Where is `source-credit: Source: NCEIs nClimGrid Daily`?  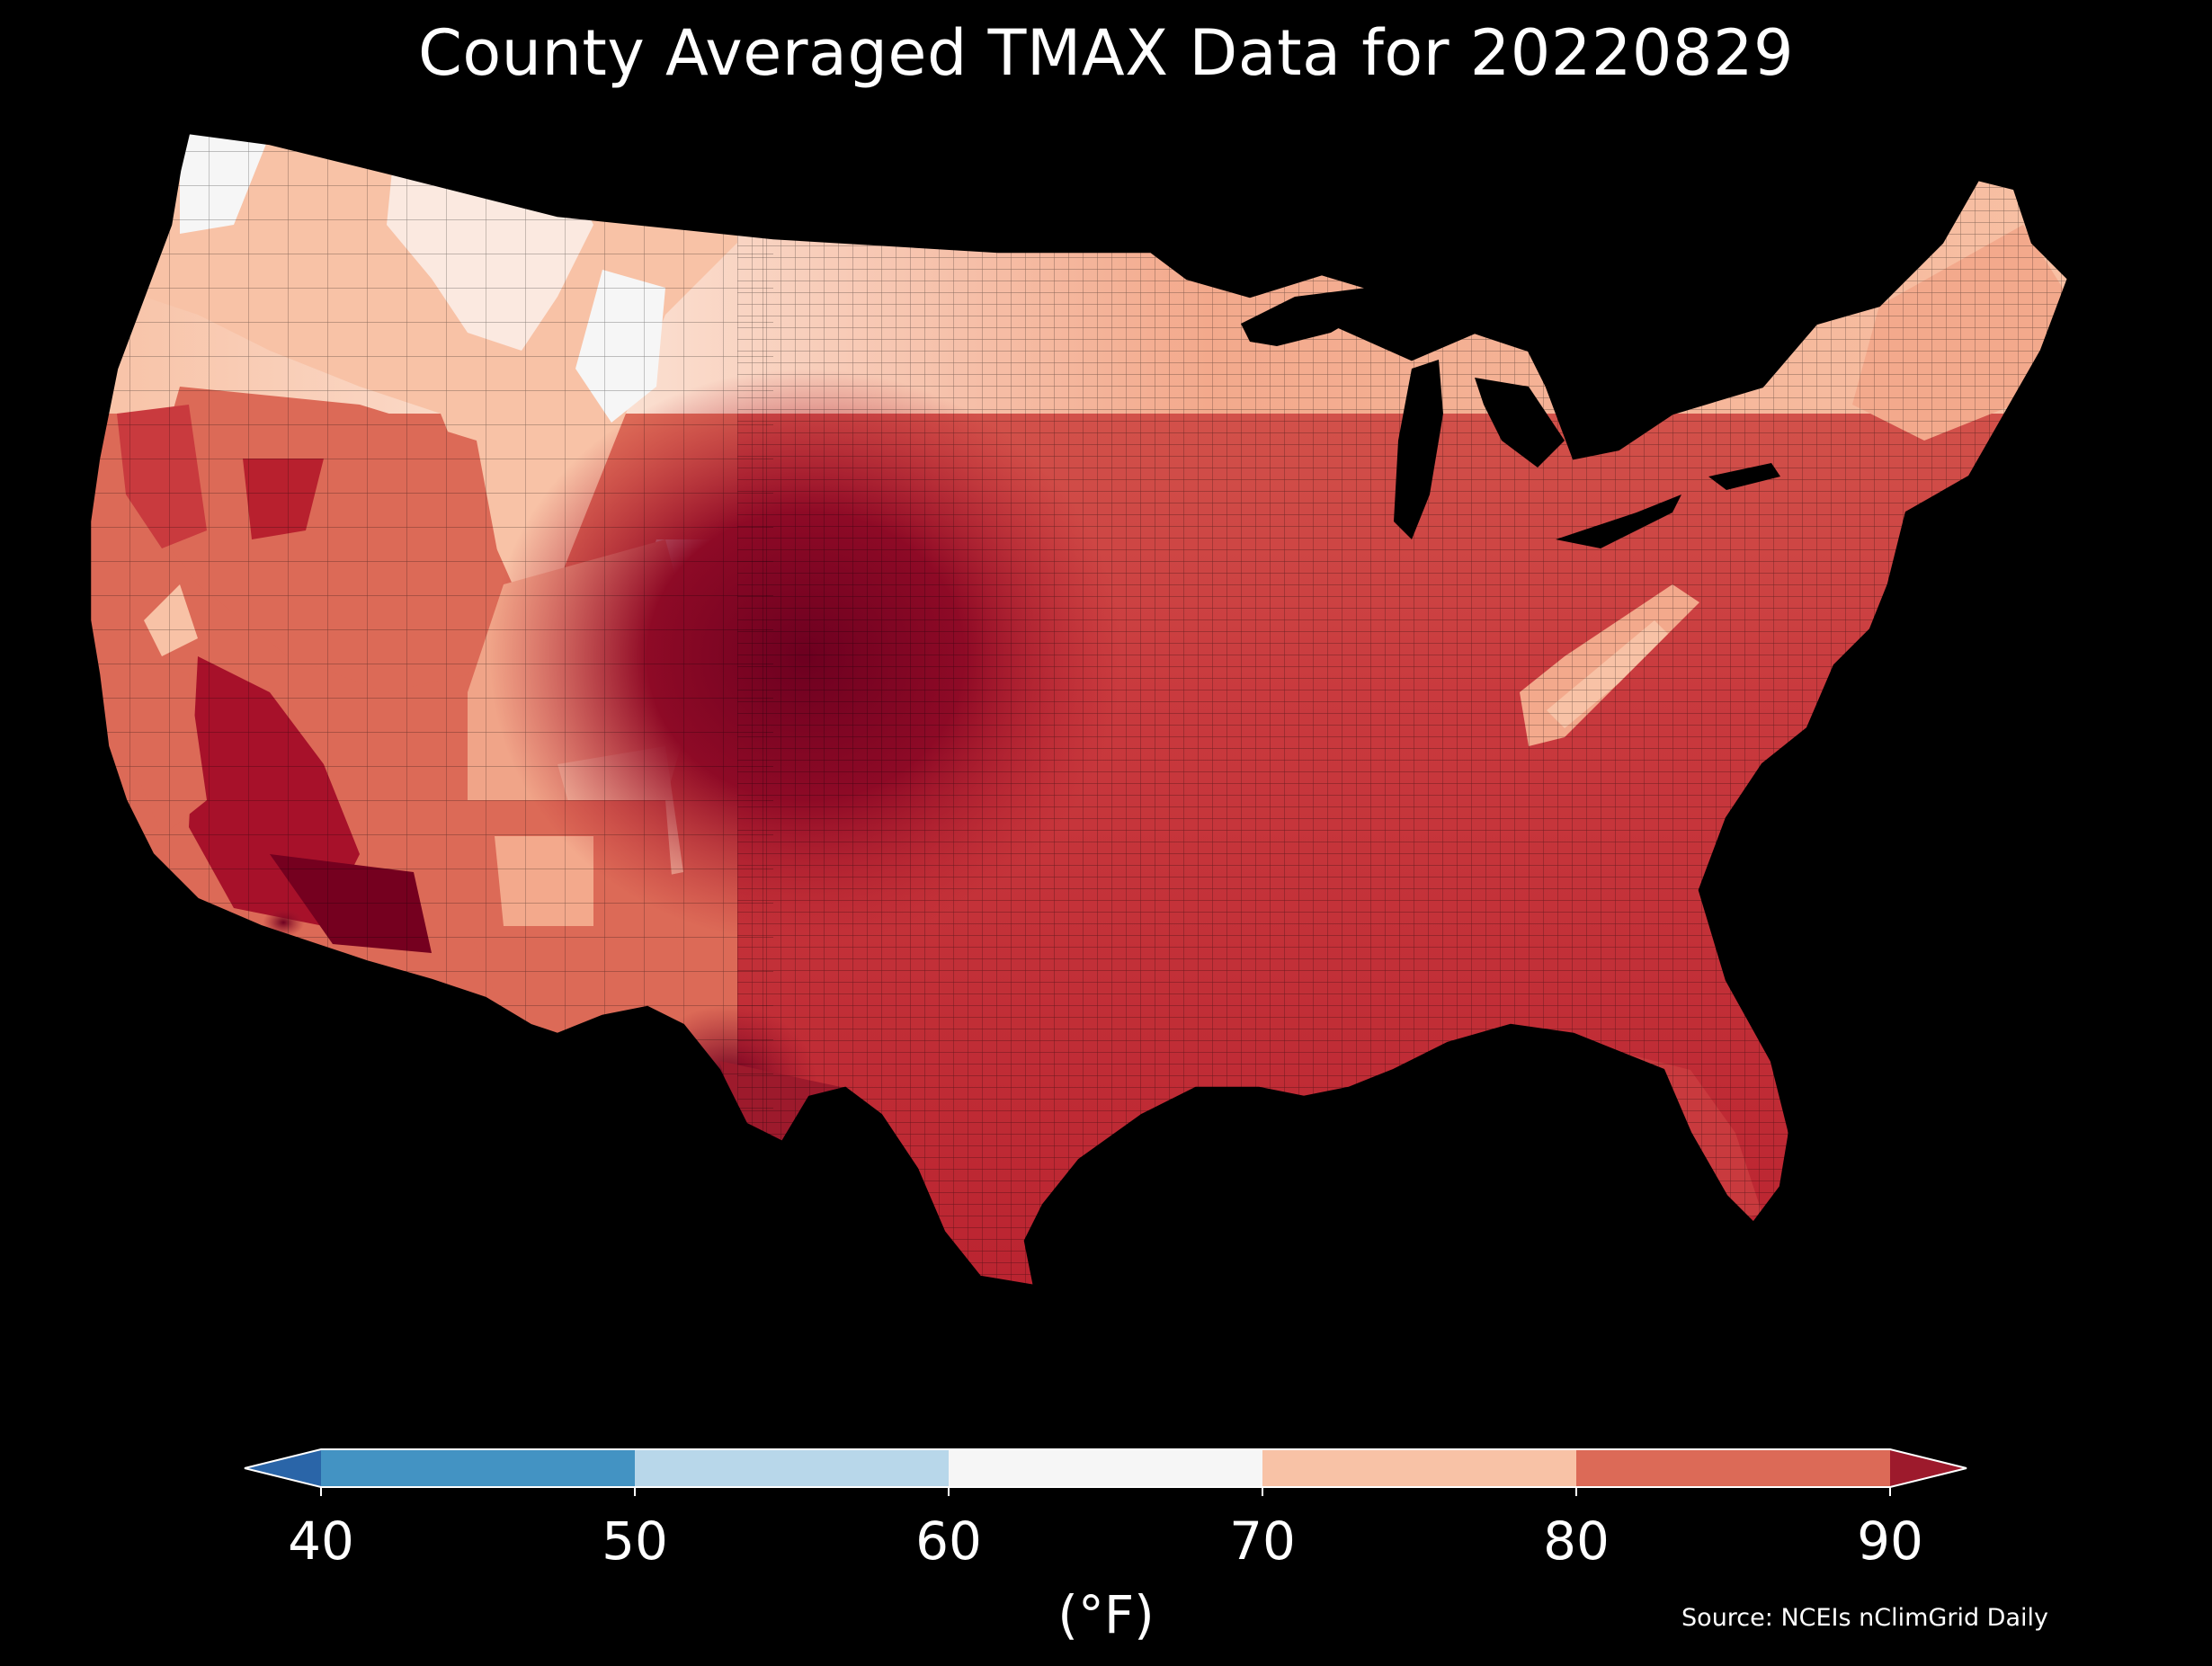 source-credit: Source: NCEIs nClimGrid Daily is located at coordinates (1864, 1618).